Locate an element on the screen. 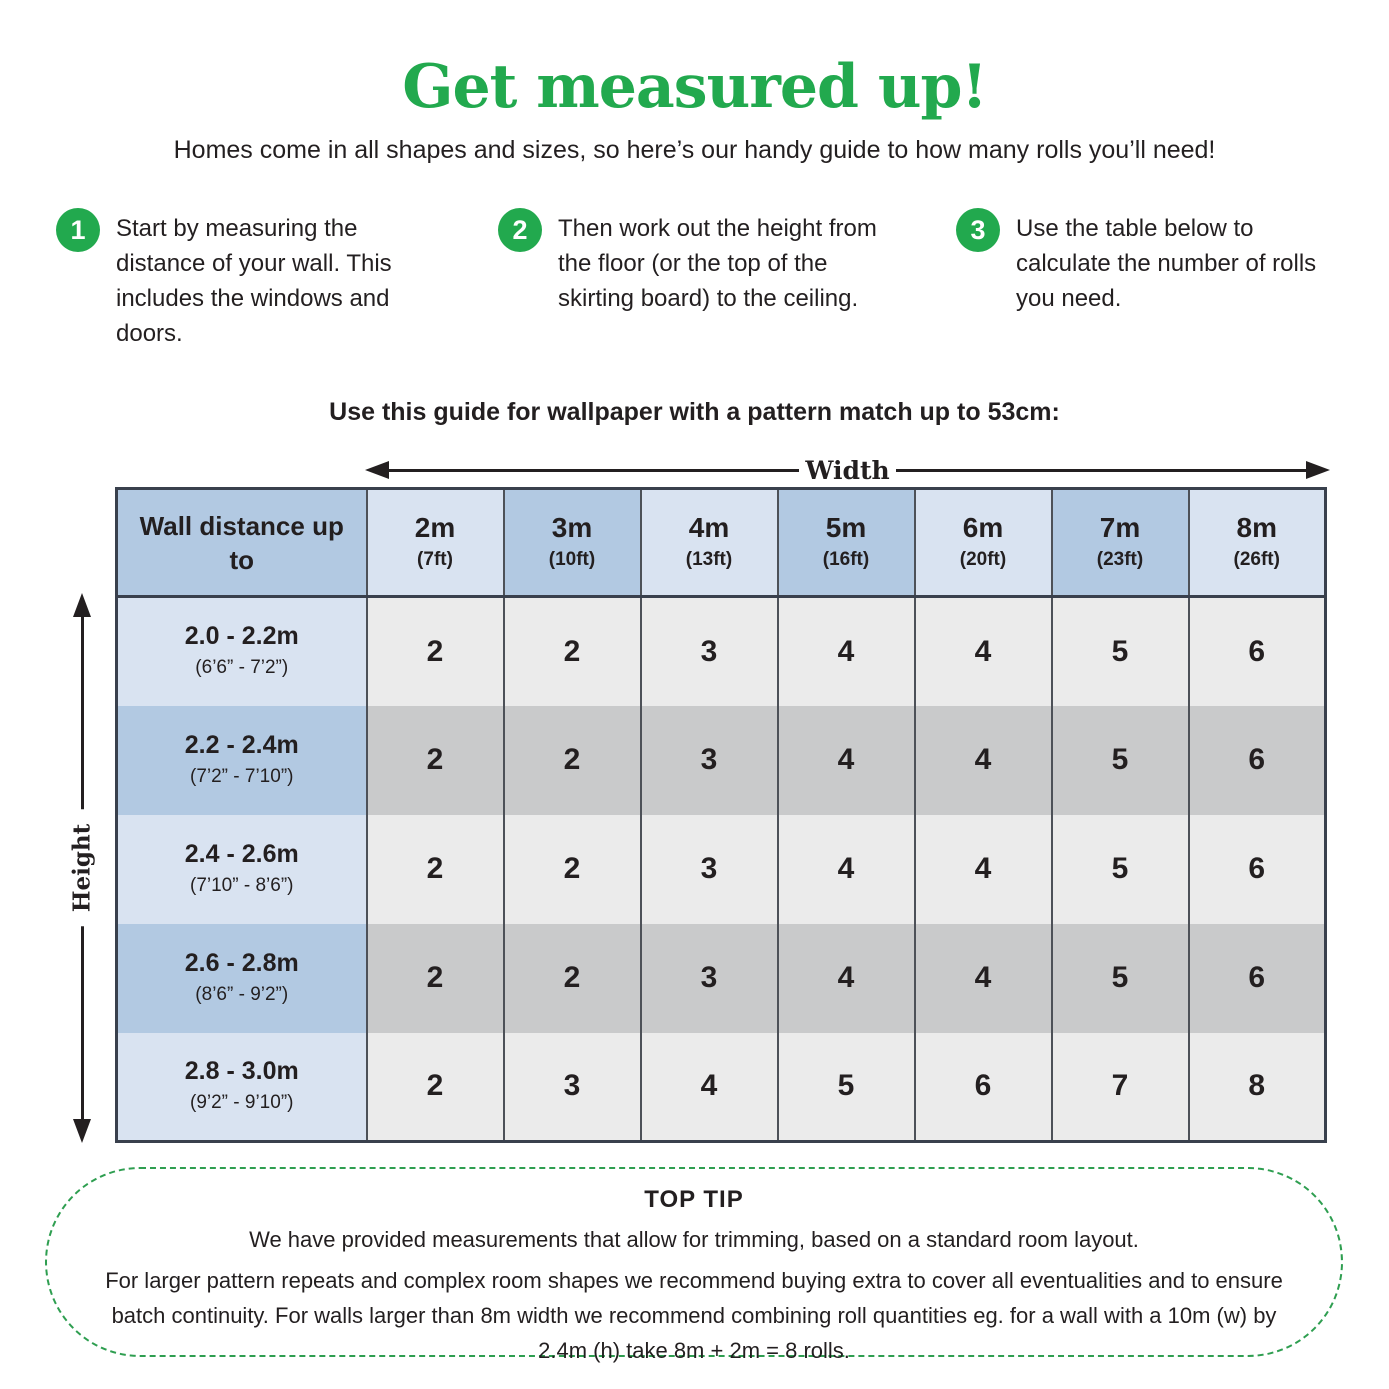  step-1-number-badge: 1 is located at coordinates (78, 230).